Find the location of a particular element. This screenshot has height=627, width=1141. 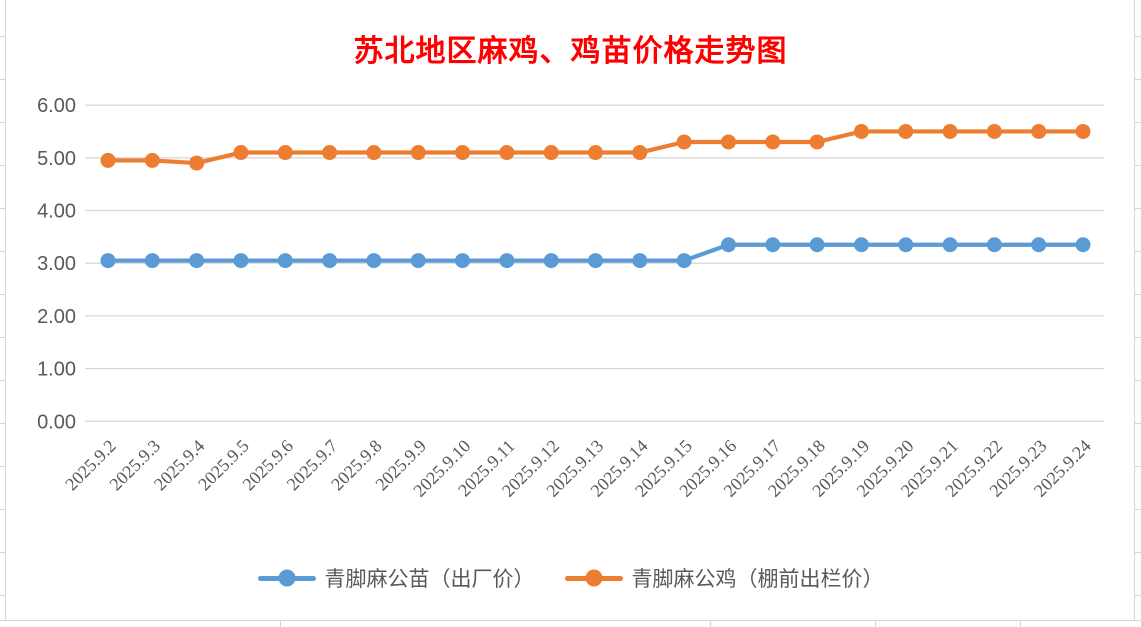

chart-title: 苏北地区麻鸡、鸡苗价格走势图 is located at coordinates (570, 51).